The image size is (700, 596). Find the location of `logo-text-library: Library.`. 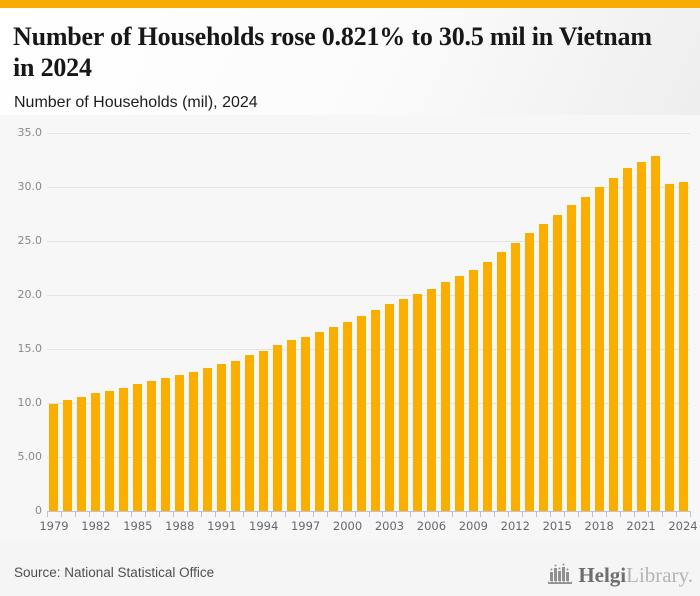

logo-text-library: Library. is located at coordinates (659, 575).